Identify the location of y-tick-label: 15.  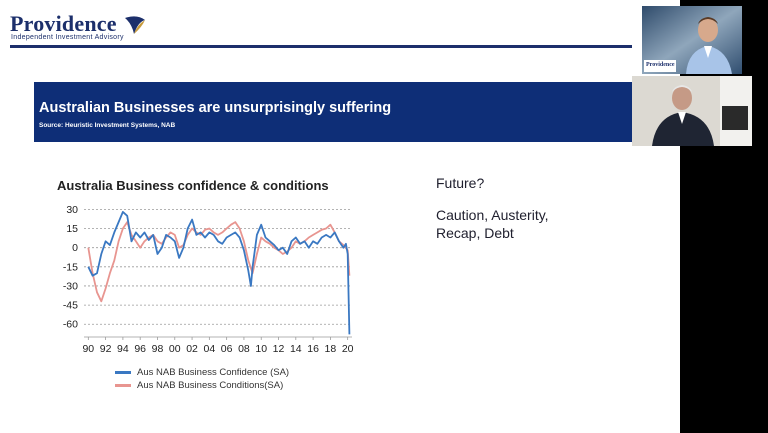
(72, 229).